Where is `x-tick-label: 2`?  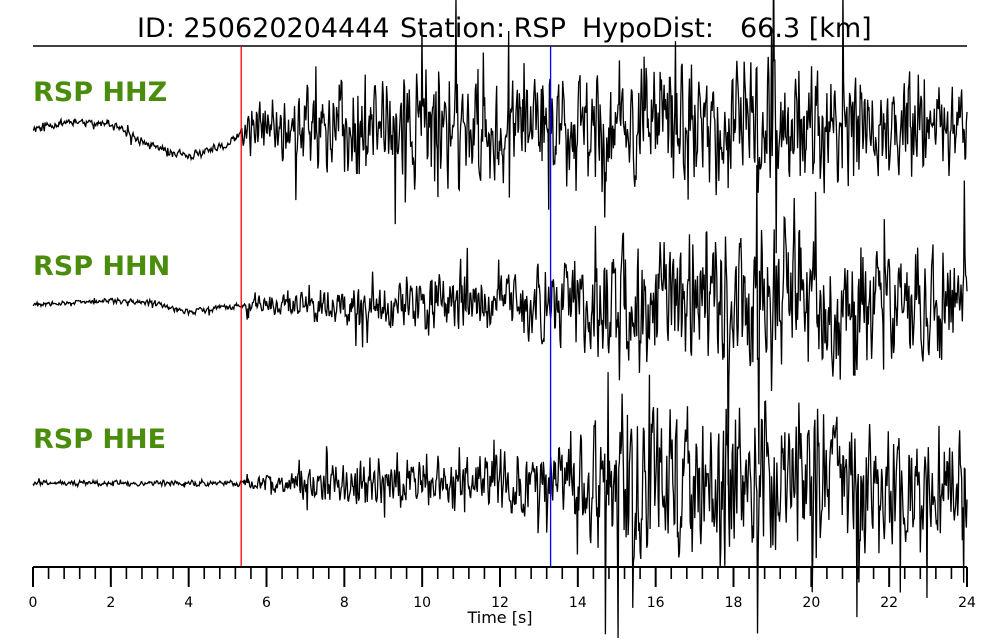
x-tick-label: 2 is located at coordinates (110, 603).